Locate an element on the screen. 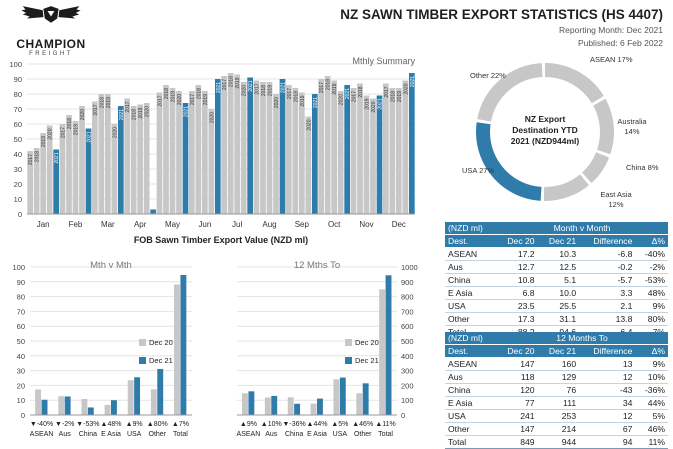  table-cell: 3.3 is located at coordinates (607, 293).